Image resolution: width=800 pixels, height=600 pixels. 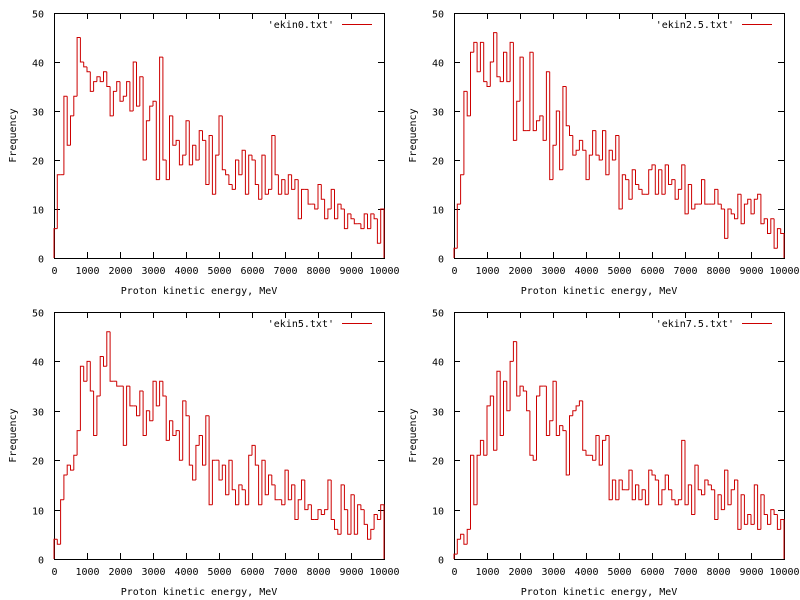 I want to click on x-tick-label: 9000, so click(x=351, y=271).